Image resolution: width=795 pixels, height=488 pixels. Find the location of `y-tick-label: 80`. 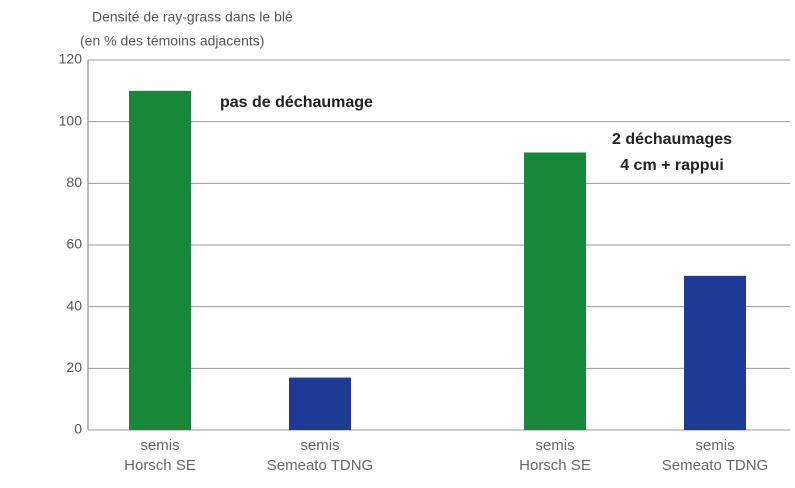

y-tick-label: 80 is located at coordinates (74, 182).